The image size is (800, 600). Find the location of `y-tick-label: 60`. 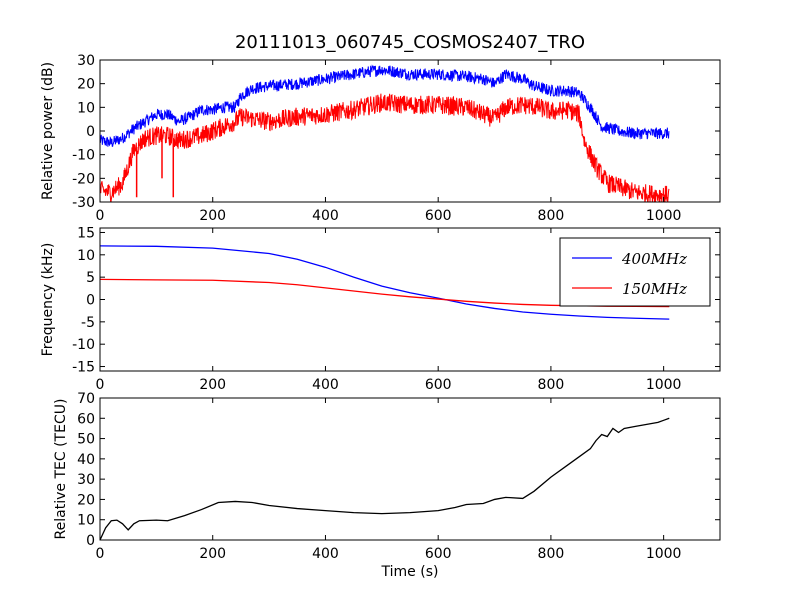

y-tick-label: 60 is located at coordinates (86, 419).